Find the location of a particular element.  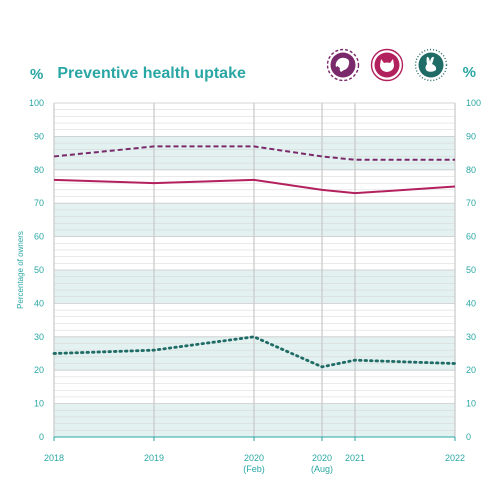

chart-title: Preventive health uptake is located at coordinates (151, 73).